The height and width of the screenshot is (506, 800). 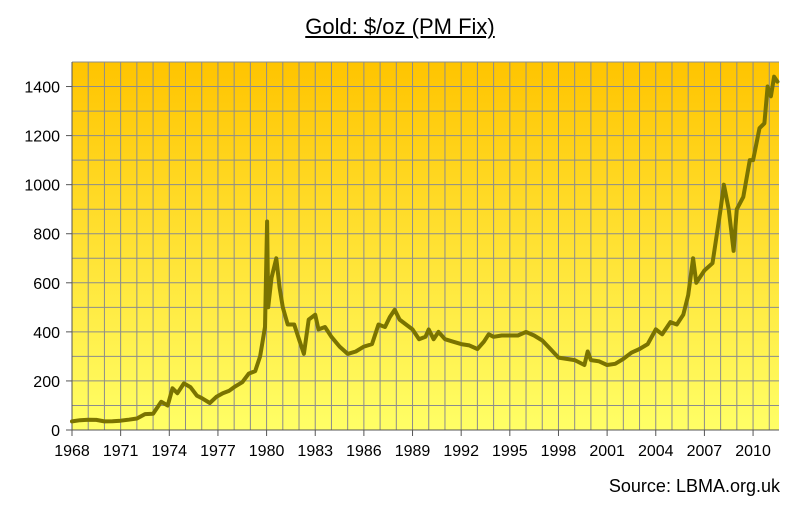 What do you see at coordinates (656, 451) in the screenshot?
I see `x-tick-label: 2004` at bounding box center [656, 451].